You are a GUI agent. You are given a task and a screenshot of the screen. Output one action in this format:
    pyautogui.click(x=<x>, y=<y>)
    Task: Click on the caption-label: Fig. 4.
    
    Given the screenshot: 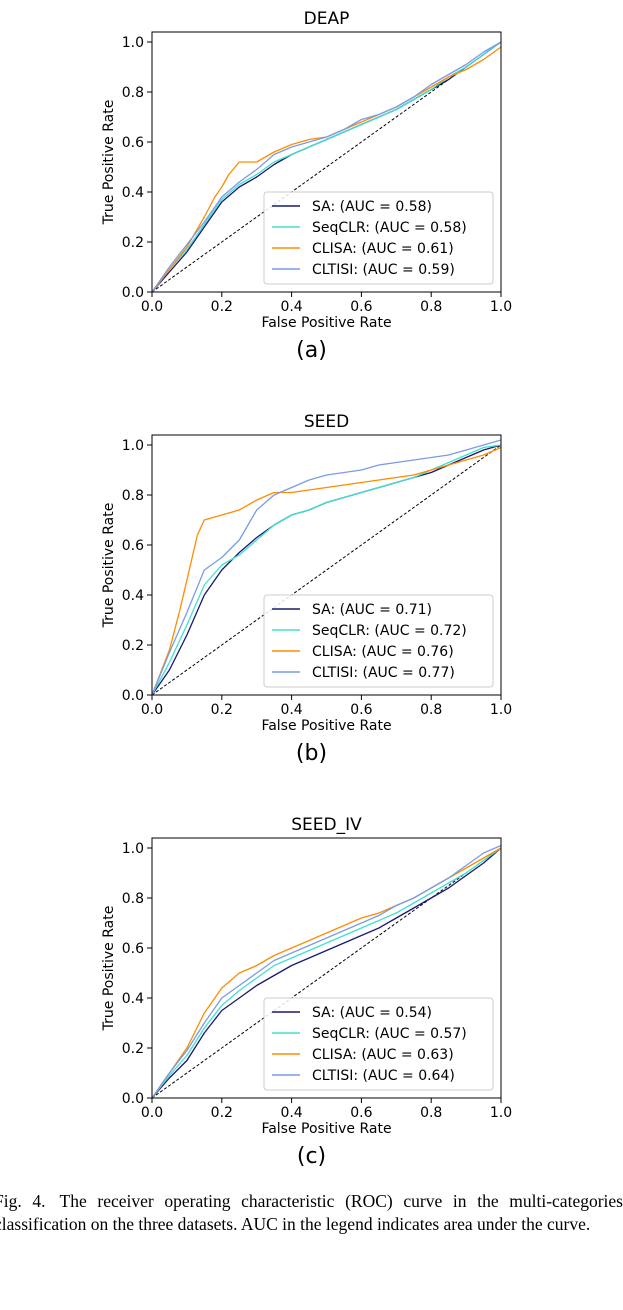 What is the action you would take?
    pyautogui.click(x=23, y=1201)
    